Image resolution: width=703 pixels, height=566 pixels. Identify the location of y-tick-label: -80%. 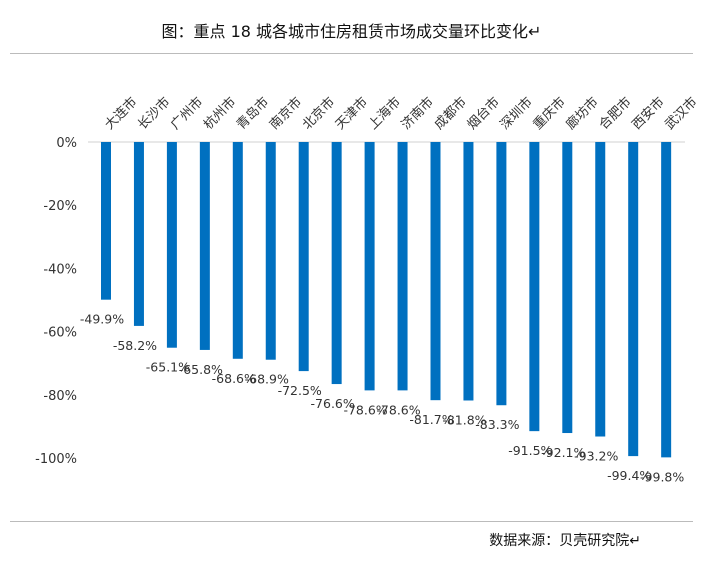
(60, 396).